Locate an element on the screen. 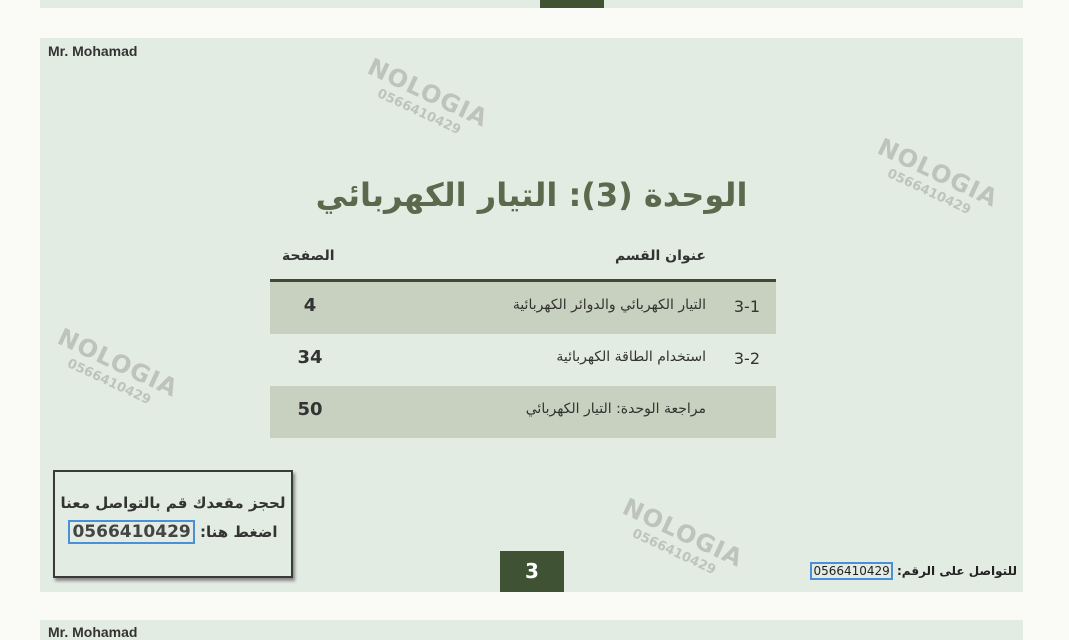 The height and width of the screenshot is (640, 1069). section-title: مراجعة الوحدة: التيار الكهربائي is located at coordinates (615, 409).